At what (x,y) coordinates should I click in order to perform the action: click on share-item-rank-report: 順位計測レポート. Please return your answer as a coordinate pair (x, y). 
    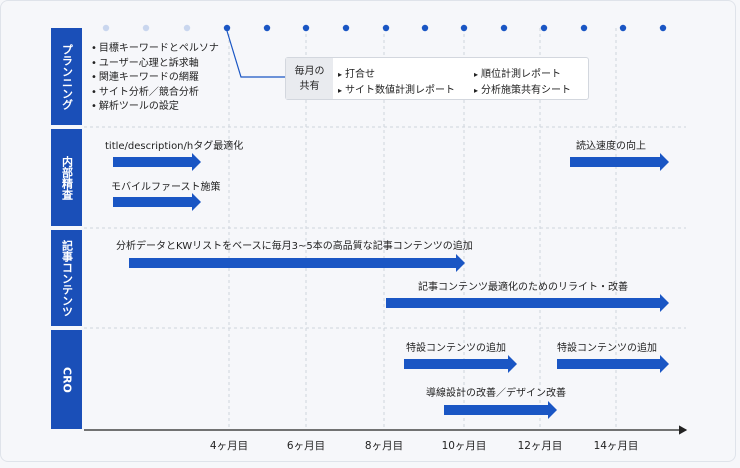
    Looking at the image, I should click on (517, 72).